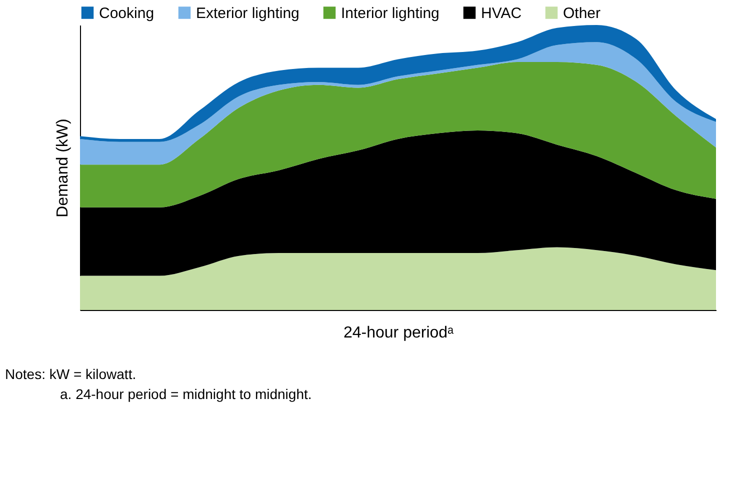 The image size is (751, 489). I want to click on x-axis-title: 24-hour periodᵃ, so click(399, 333).